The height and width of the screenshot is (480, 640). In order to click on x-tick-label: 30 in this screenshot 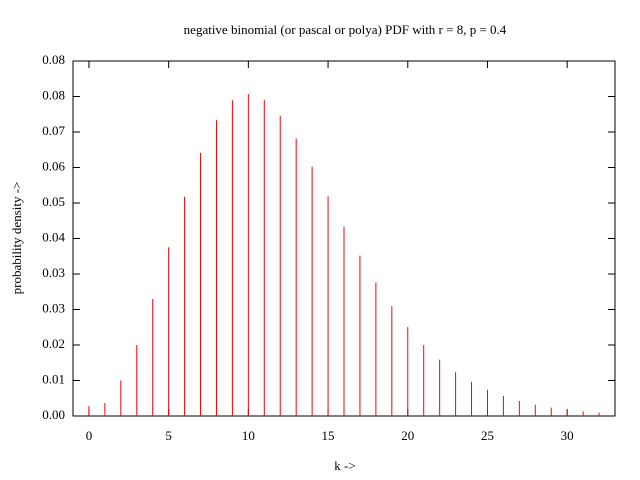, I will do `click(567, 435)`.